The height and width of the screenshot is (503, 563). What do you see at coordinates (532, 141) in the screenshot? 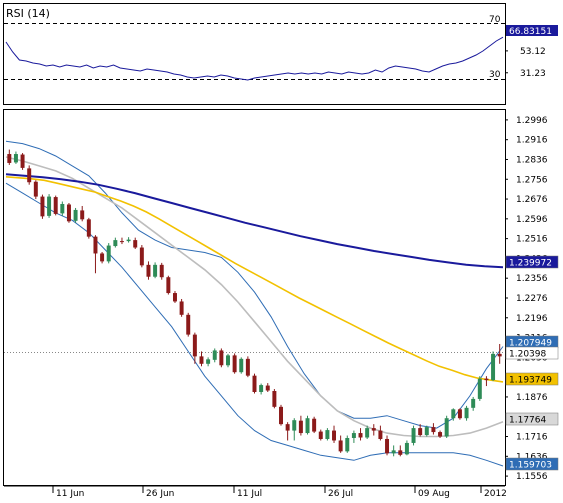
I see `price-tick-label: 1.2916` at bounding box center [532, 141].